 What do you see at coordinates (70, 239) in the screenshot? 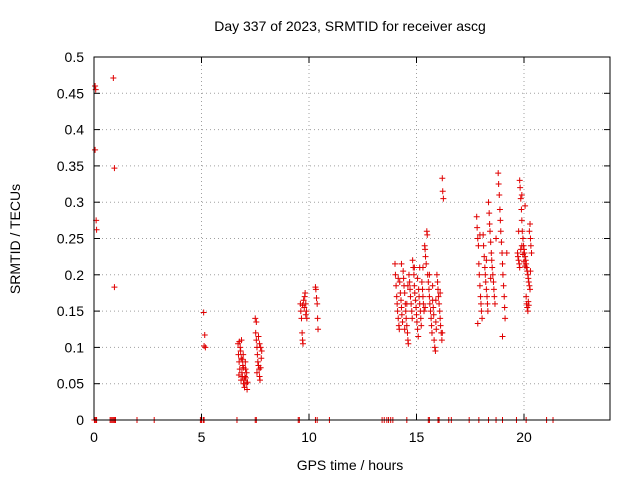
I see `y-tick-label: 0.25` at bounding box center [70, 239].